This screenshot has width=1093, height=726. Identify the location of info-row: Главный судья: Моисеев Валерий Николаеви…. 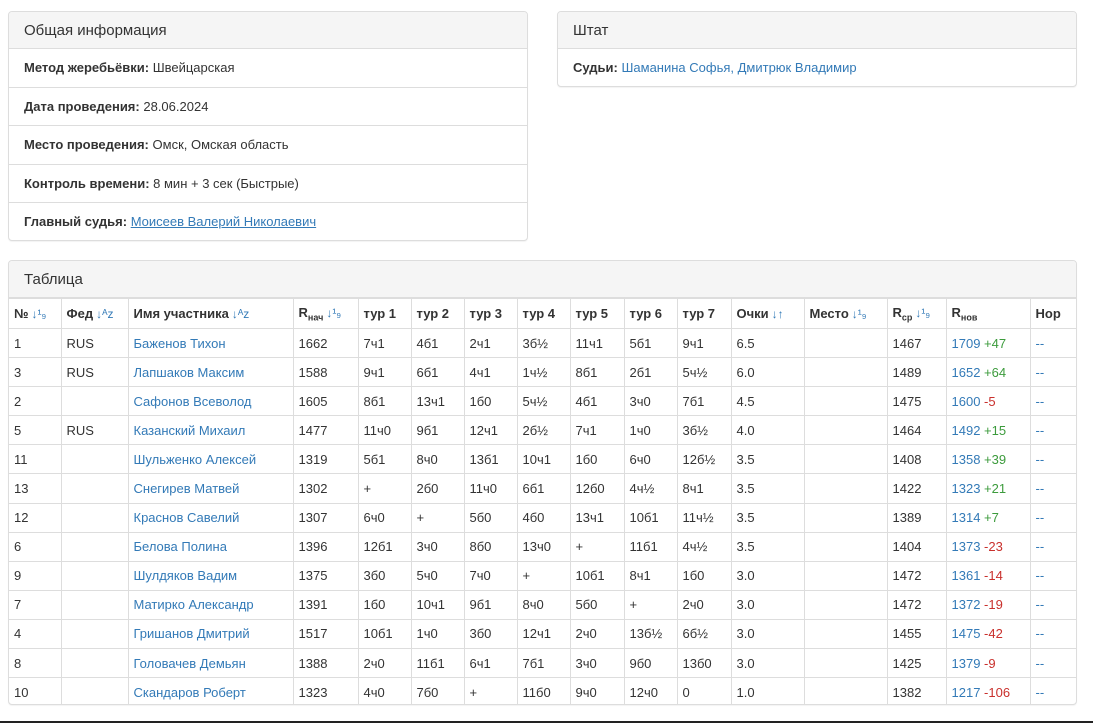
(268, 221).